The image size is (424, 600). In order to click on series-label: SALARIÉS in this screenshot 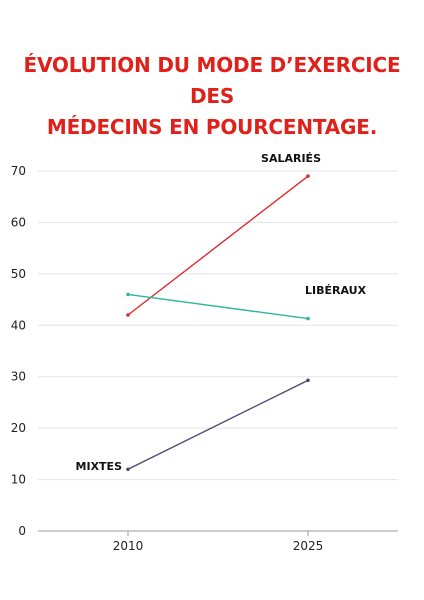, I will do `click(291, 158)`.